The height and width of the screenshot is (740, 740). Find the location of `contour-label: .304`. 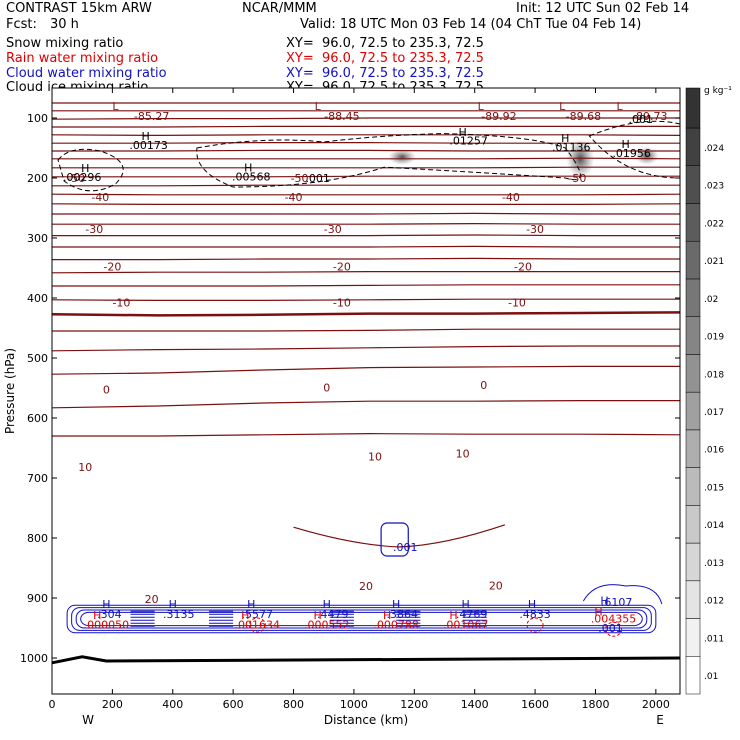

contour-label: .304 is located at coordinates (109, 614).